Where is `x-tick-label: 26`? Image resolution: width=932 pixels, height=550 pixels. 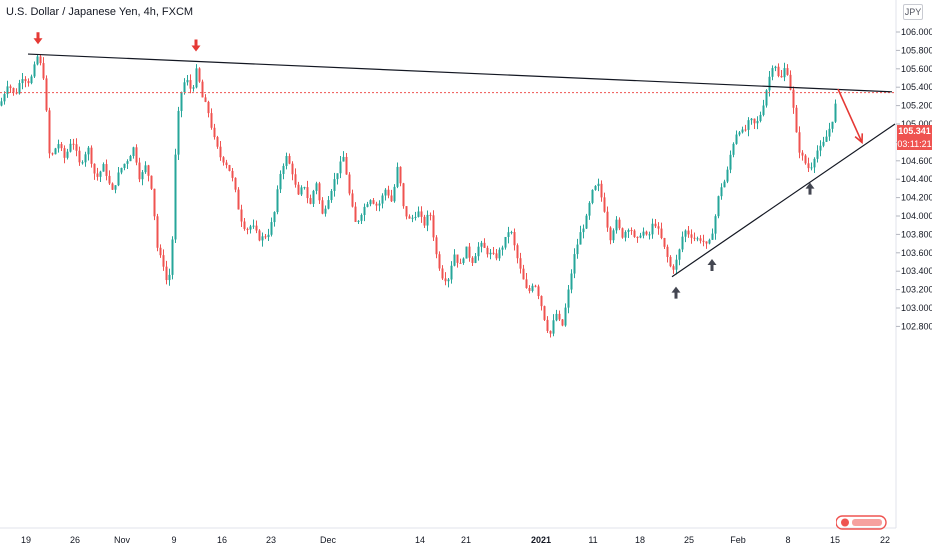
x-tick-label: 26 is located at coordinates (75, 540).